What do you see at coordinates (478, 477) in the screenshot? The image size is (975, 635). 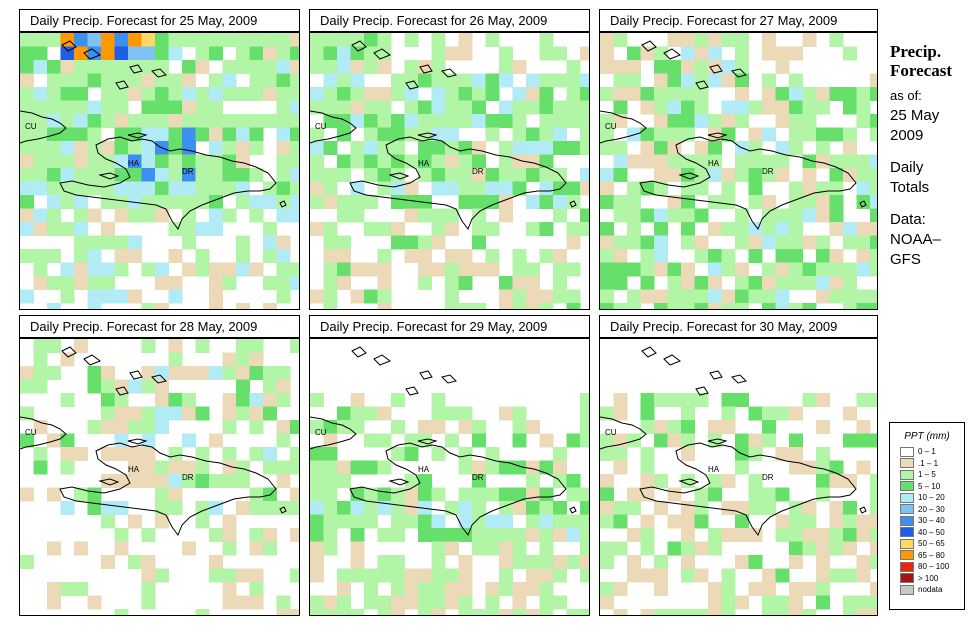 I see `label-dominican-republic: DR` at bounding box center [478, 477].